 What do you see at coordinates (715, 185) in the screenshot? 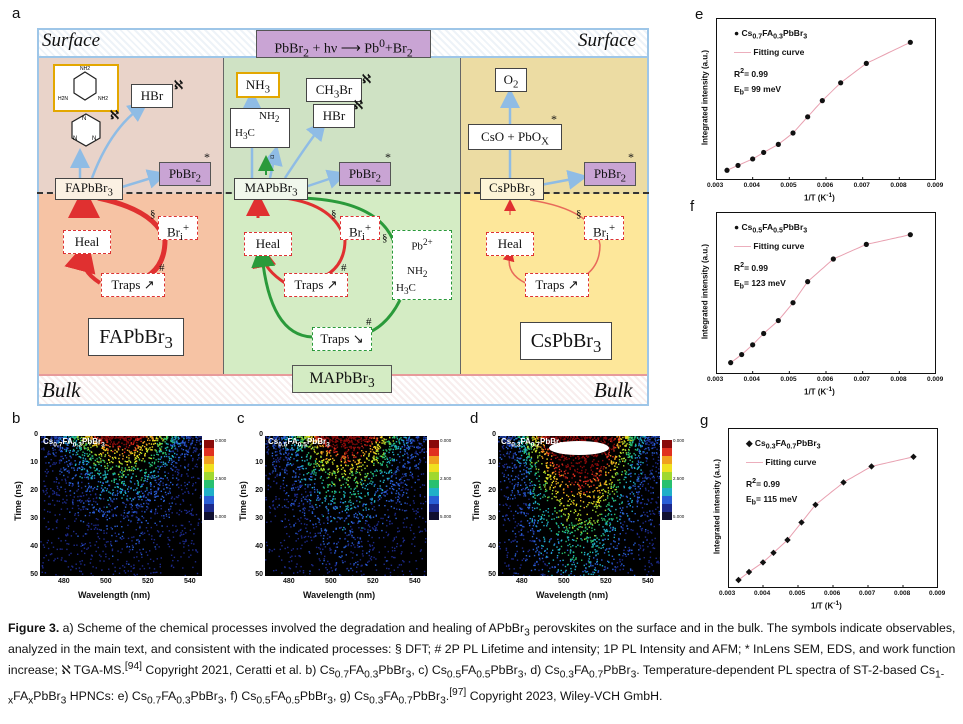
I see `x-tick-label: 0.003` at bounding box center [715, 185].